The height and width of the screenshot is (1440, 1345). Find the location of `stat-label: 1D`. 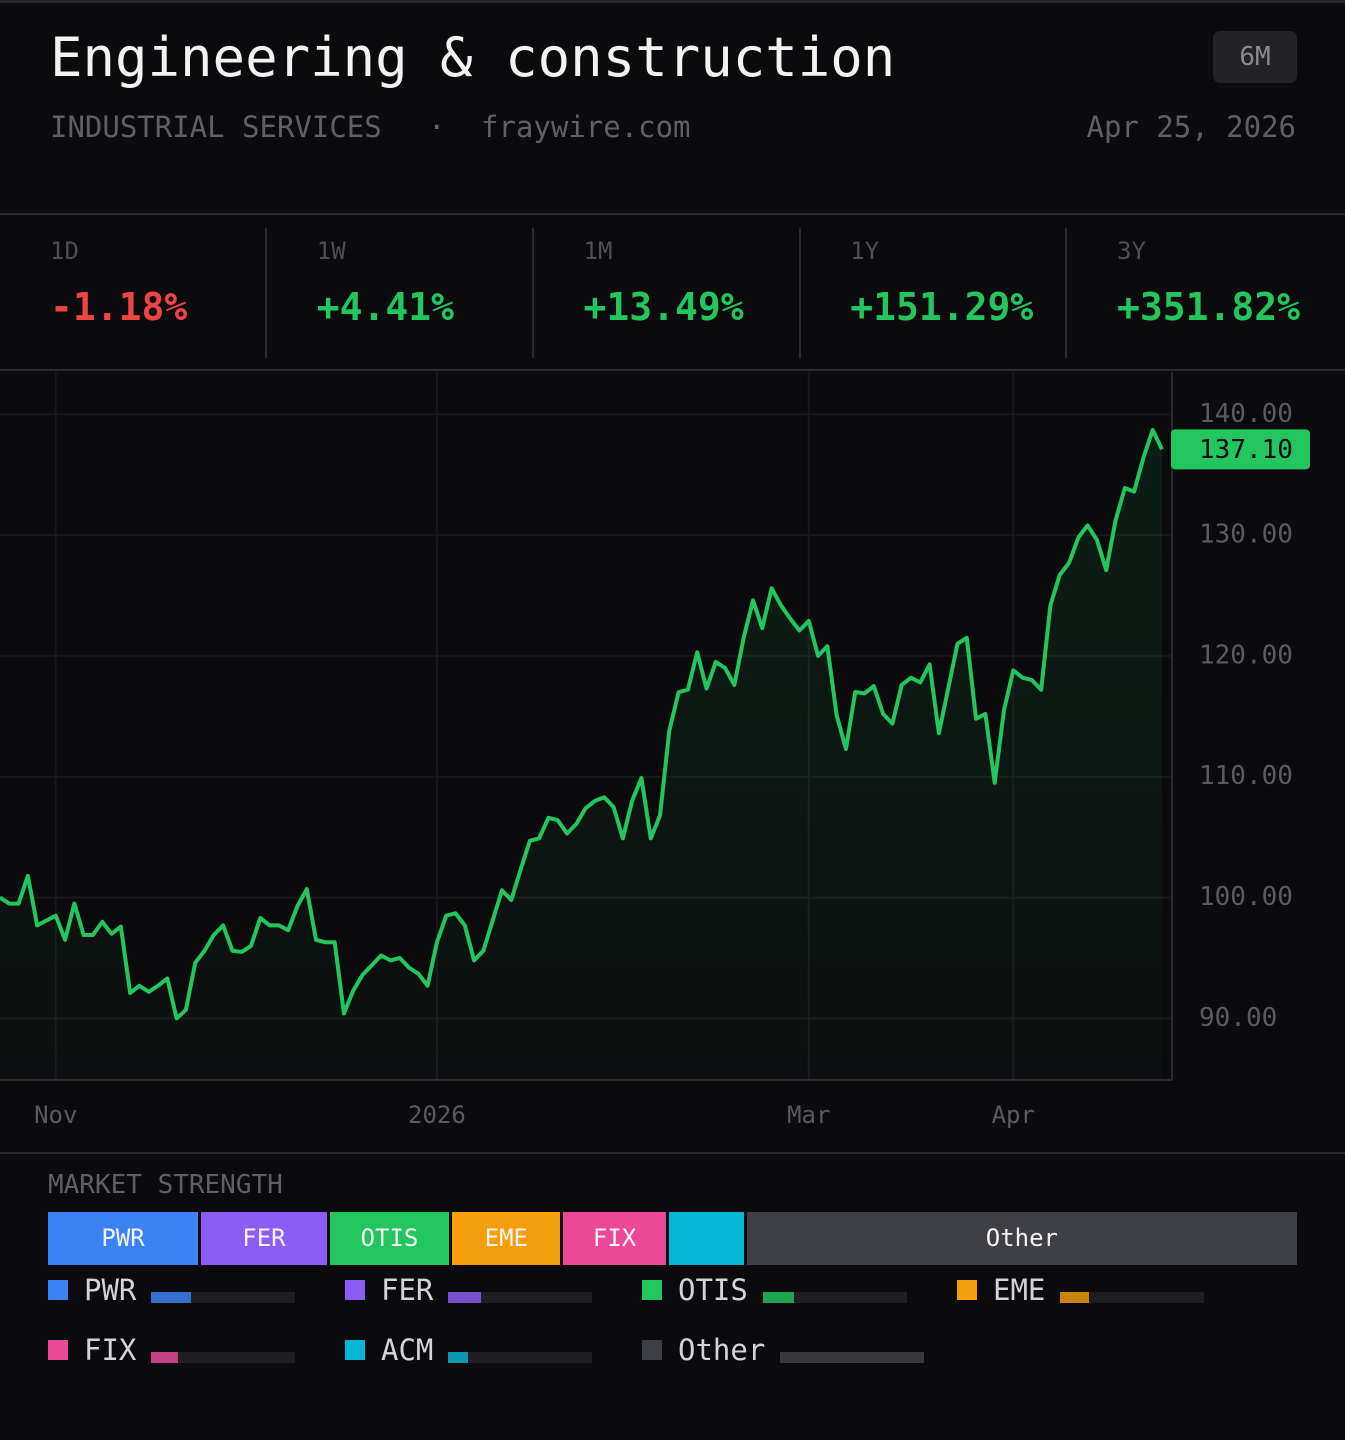

stat-label: 1D is located at coordinates (64, 251).